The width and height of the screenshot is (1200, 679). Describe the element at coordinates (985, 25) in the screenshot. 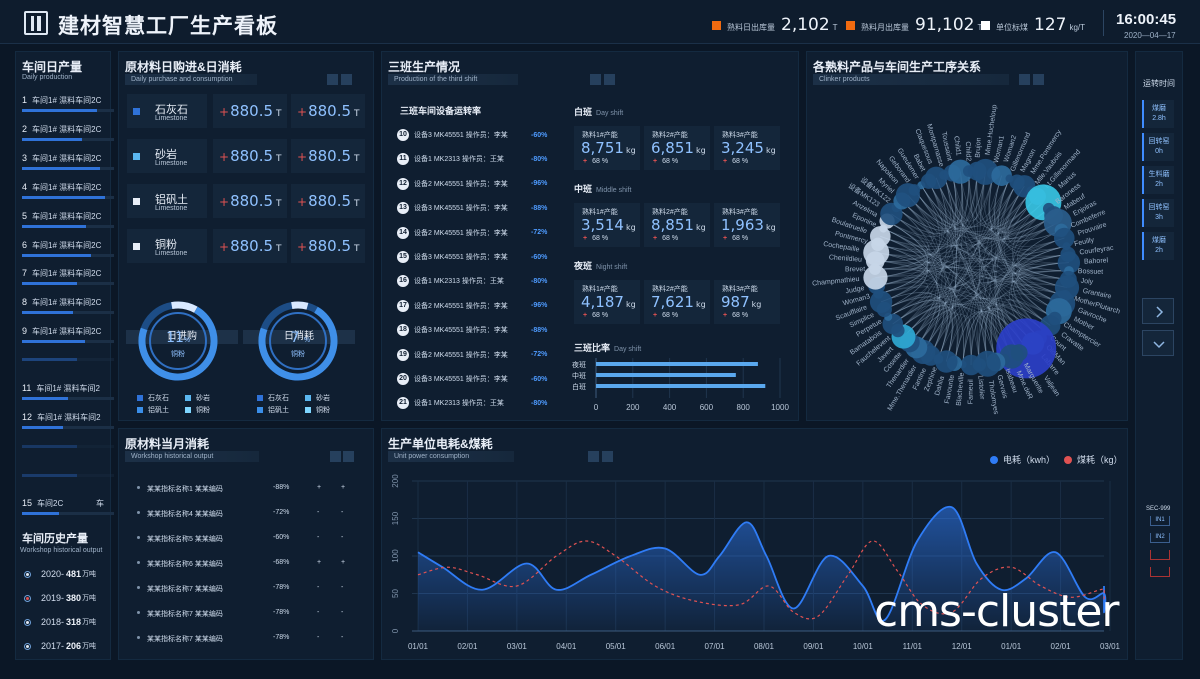

I see `stat-color-icon` at that location.